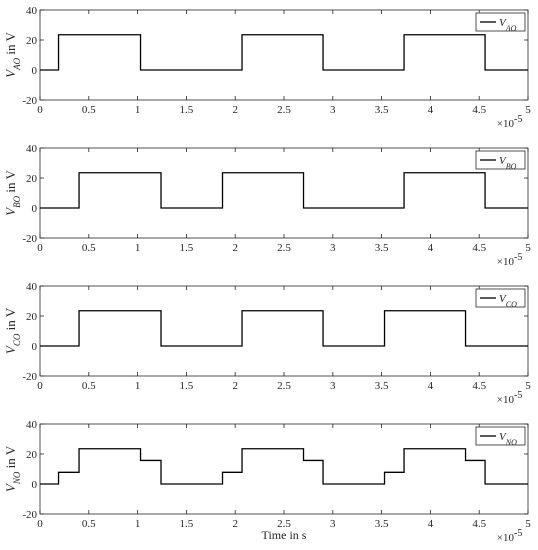 The image size is (538, 550). Describe the element at coordinates (284, 466) in the screenshot. I see `series-line-no` at that location.